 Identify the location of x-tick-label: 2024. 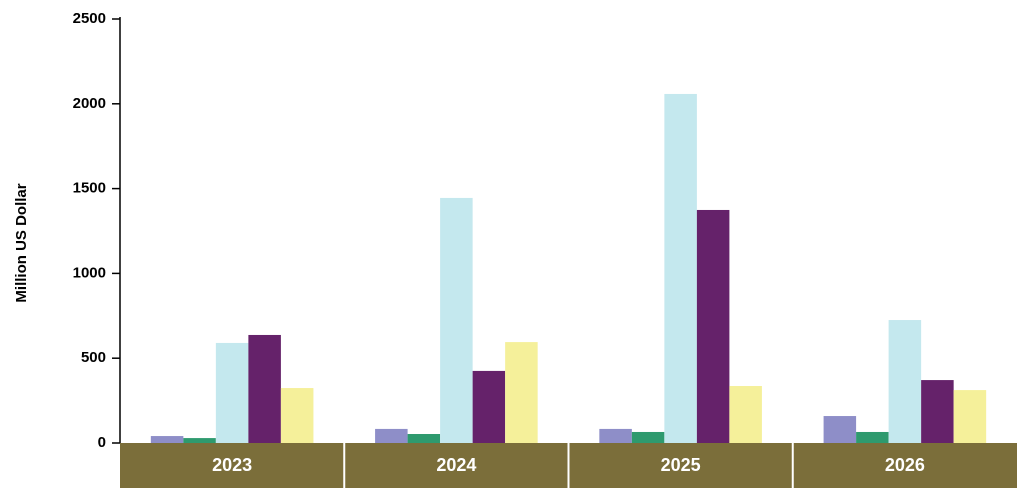
(456, 465).